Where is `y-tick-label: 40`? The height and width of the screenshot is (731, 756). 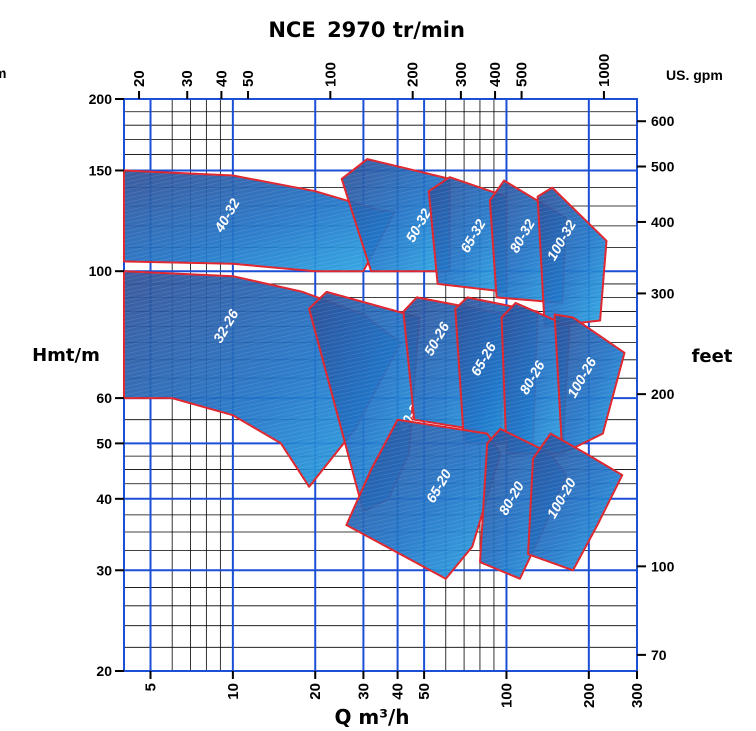 y-tick-label: 40 is located at coordinates (104, 499).